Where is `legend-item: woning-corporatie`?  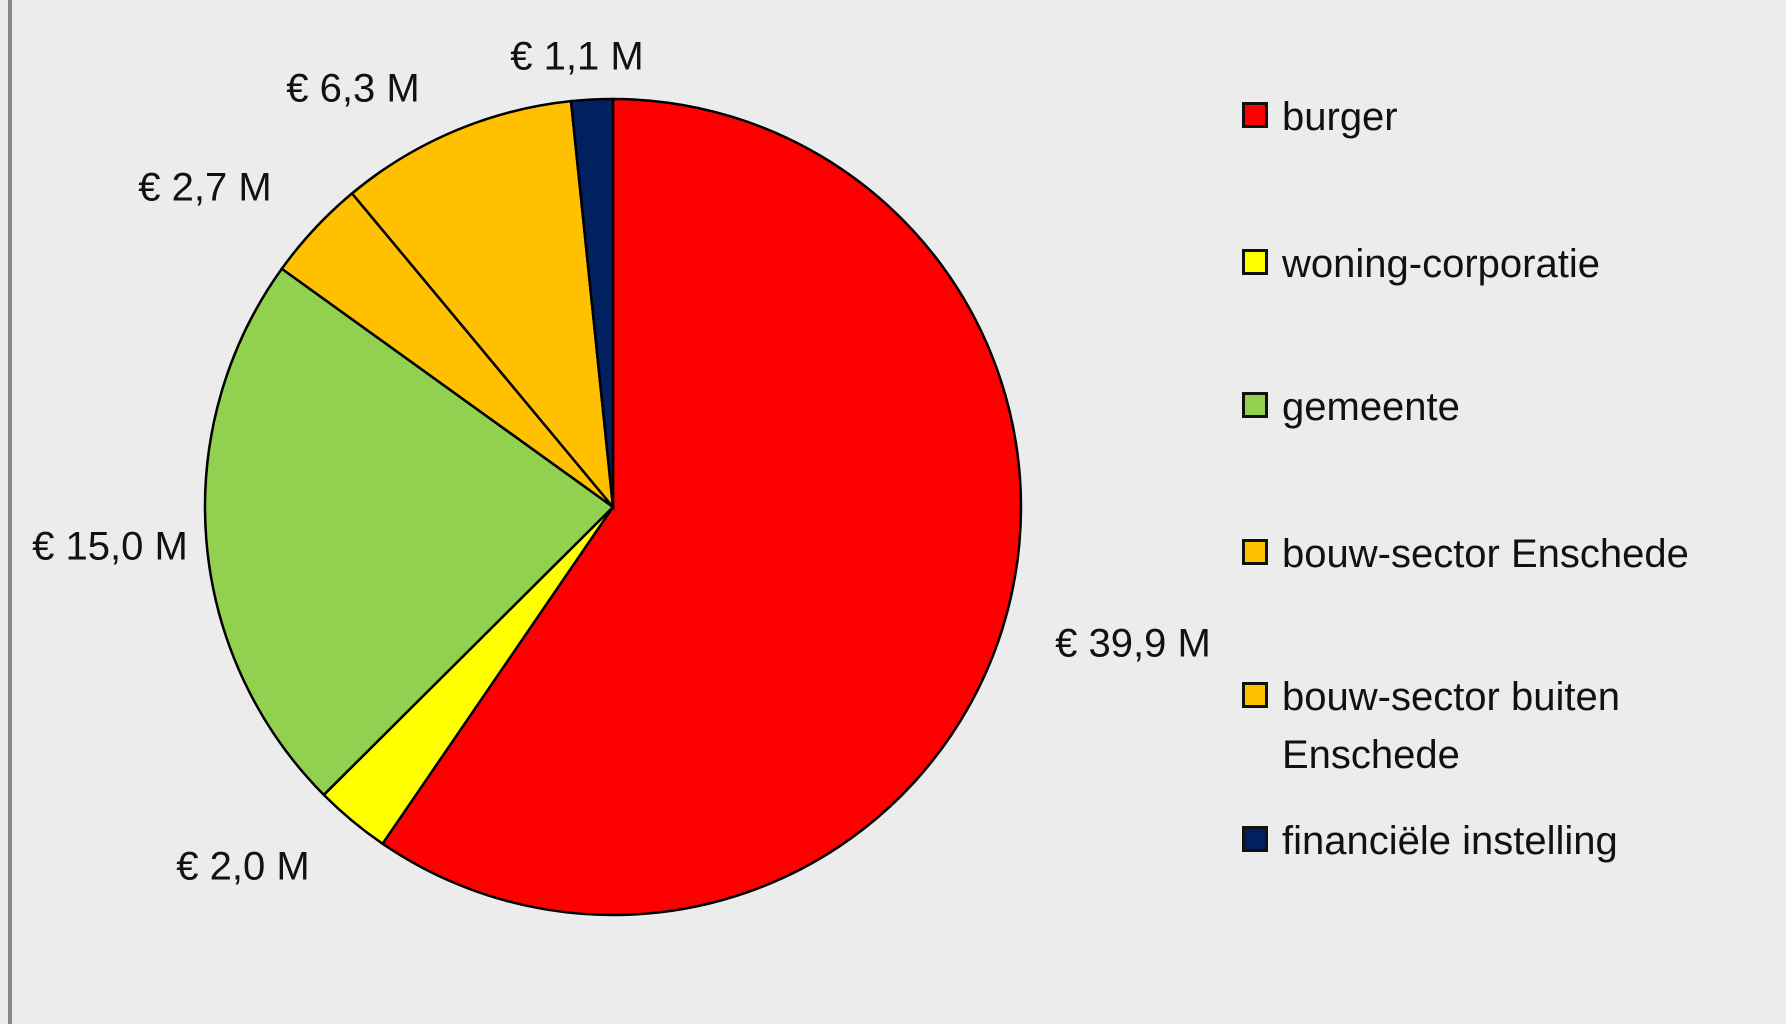
legend-item: woning-corporatie is located at coordinates (1502, 264).